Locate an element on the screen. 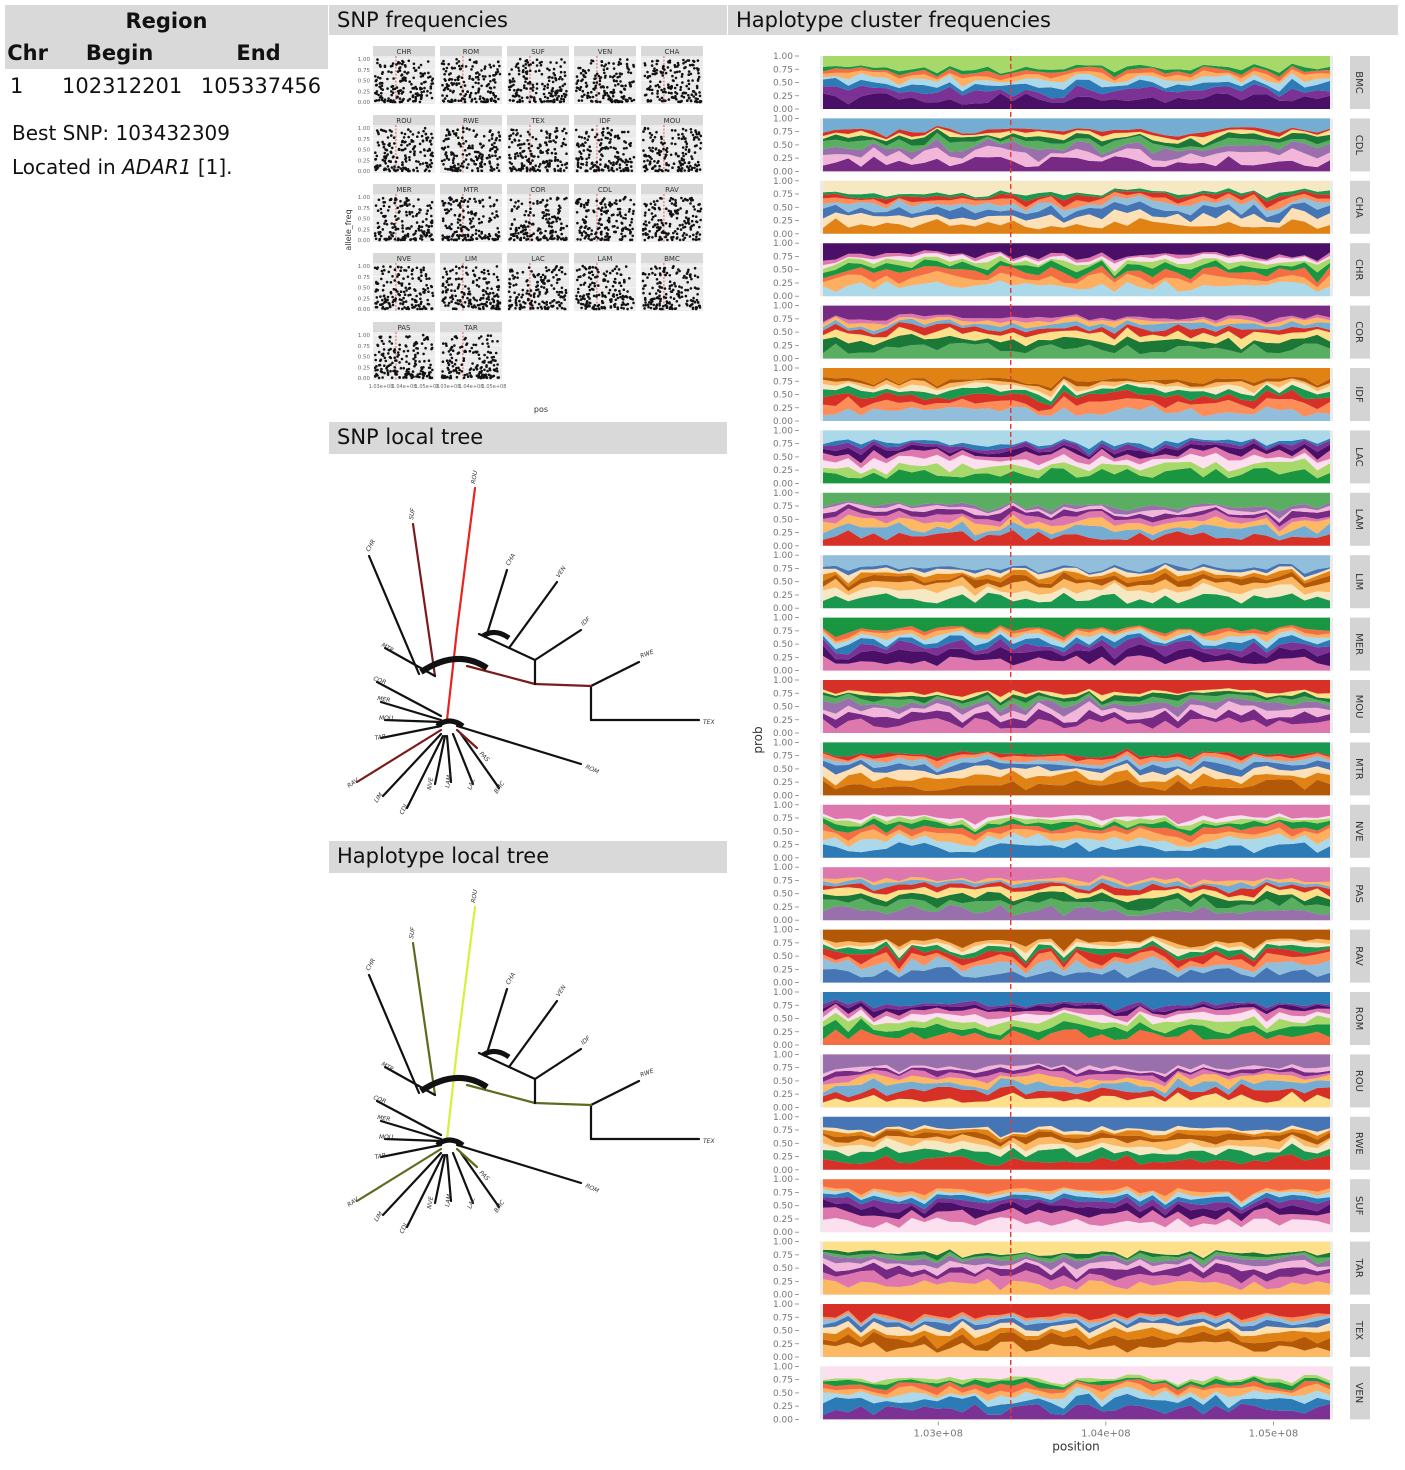  col-begin: Begin is located at coordinates (120, 53).